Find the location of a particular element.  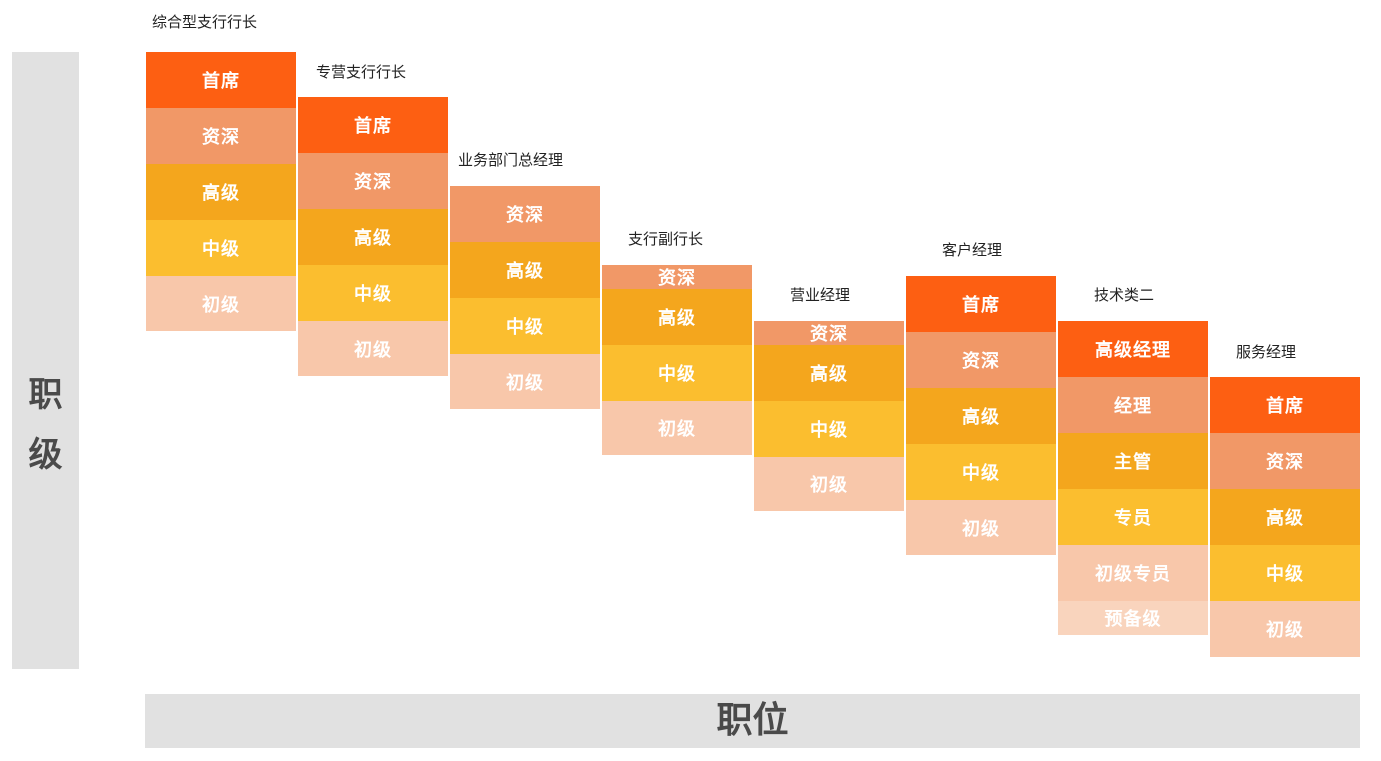

x-axis-label: 职位 is located at coordinates (752, 720).